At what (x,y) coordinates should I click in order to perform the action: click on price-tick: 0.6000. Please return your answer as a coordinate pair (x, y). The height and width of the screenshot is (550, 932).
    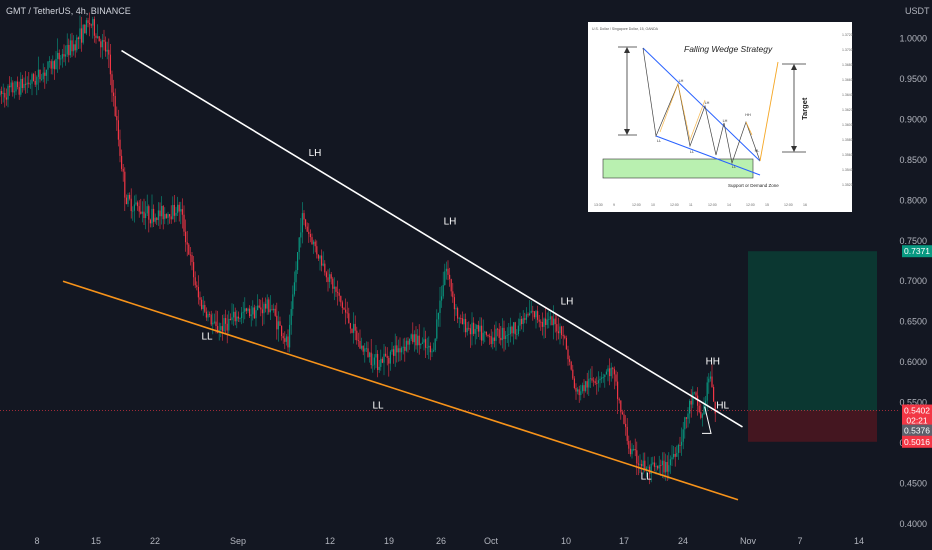
    Looking at the image, I should click on (913, 362).